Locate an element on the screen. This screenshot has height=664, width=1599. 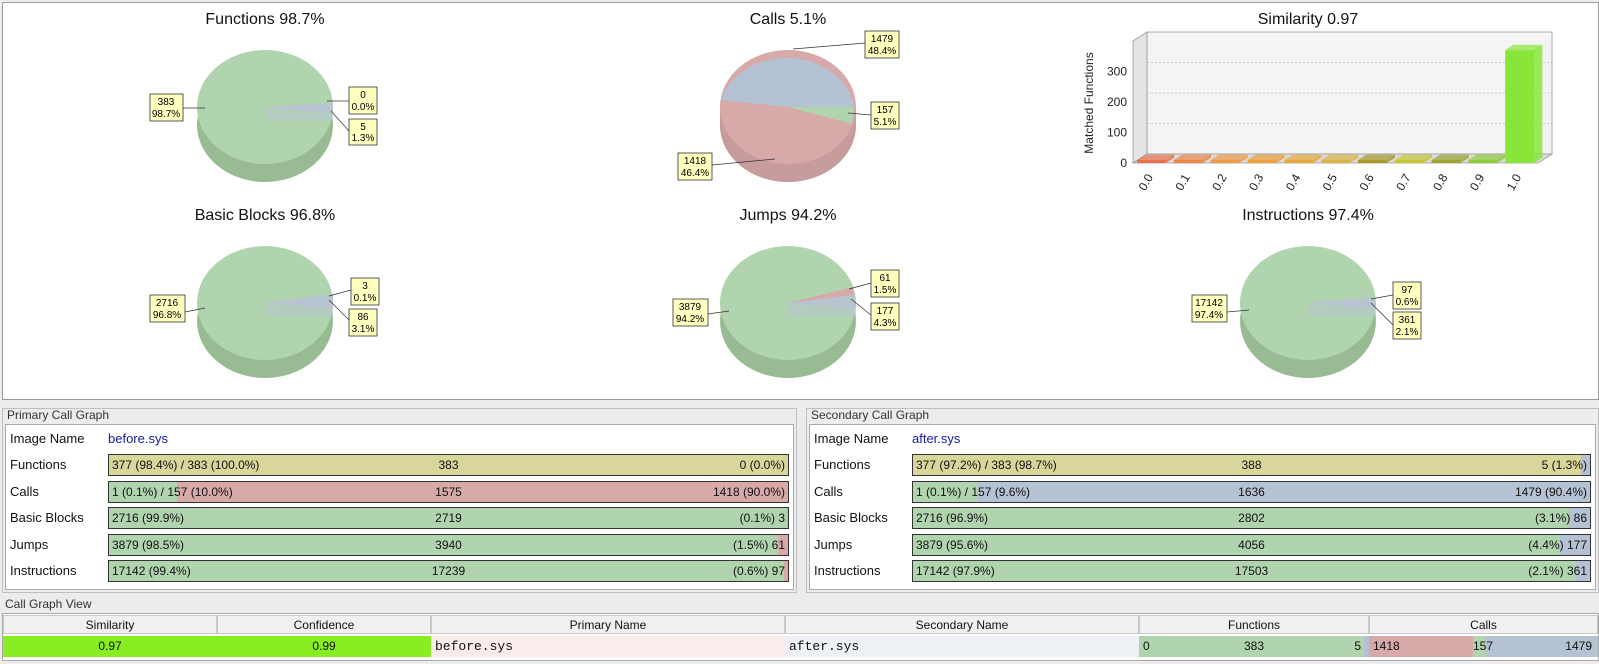
similarity-bar-0.5 is located at coordinates (1335, 161).